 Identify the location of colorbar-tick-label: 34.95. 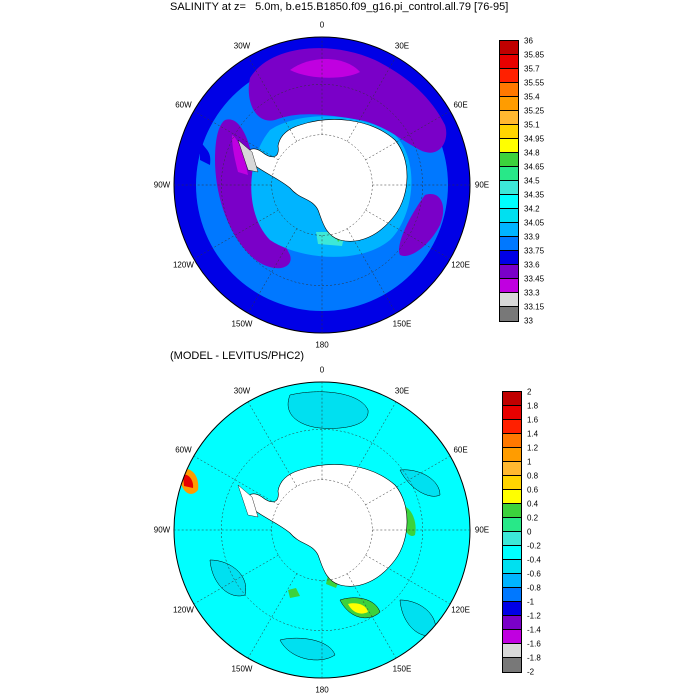
(534, 139).